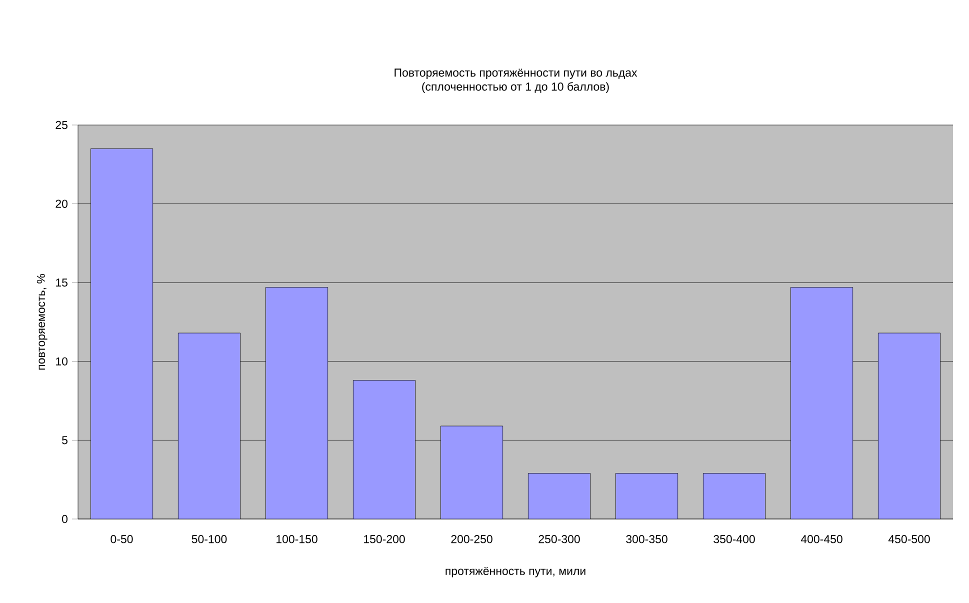 The image size is (969, 603). I want to click on y-tick-label: 5, so click(65, 440).